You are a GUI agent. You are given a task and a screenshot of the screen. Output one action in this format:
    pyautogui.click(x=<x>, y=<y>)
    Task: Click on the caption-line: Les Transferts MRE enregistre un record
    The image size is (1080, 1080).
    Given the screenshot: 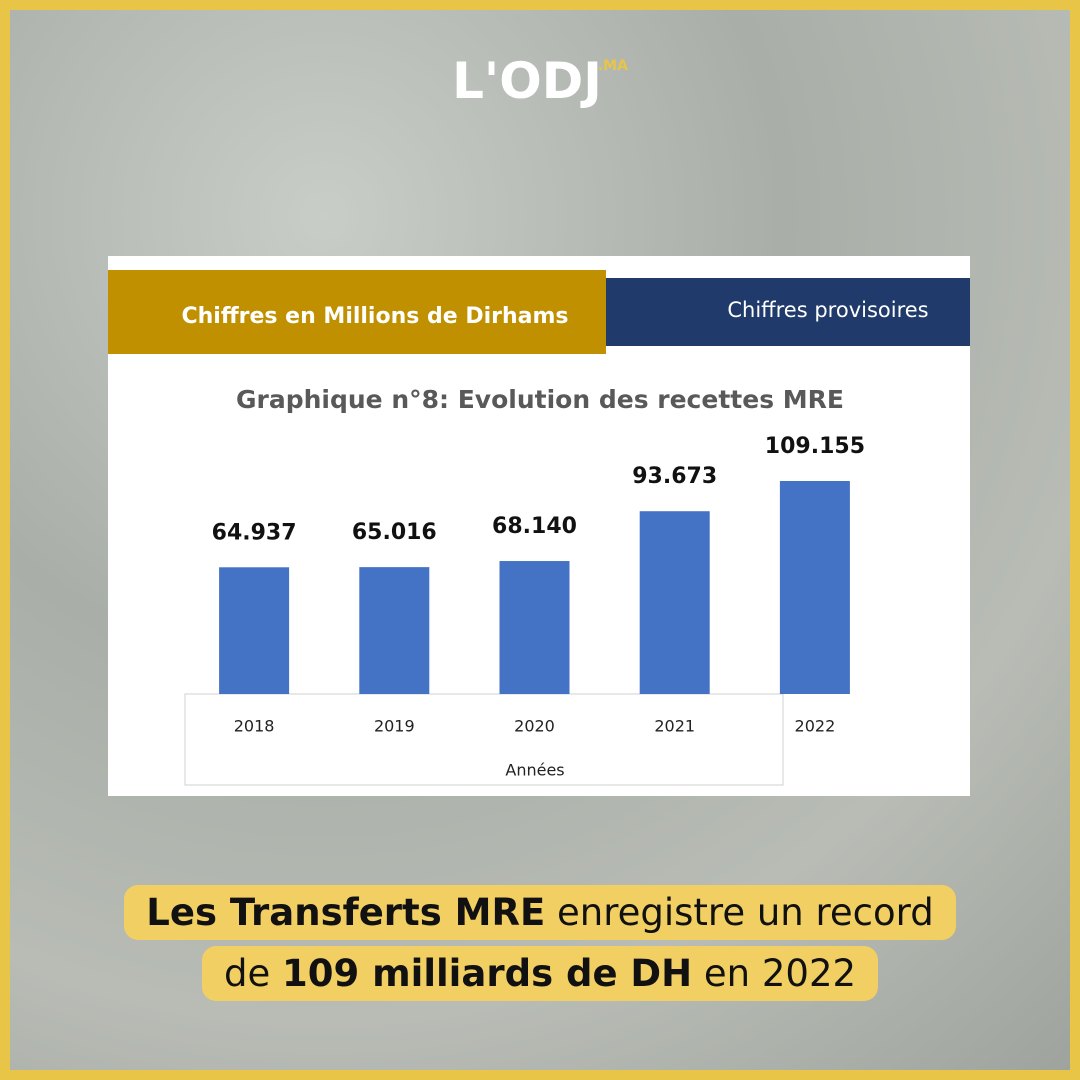 What is the action you would take?
    pyautogui.click(x=540, y=912)
    